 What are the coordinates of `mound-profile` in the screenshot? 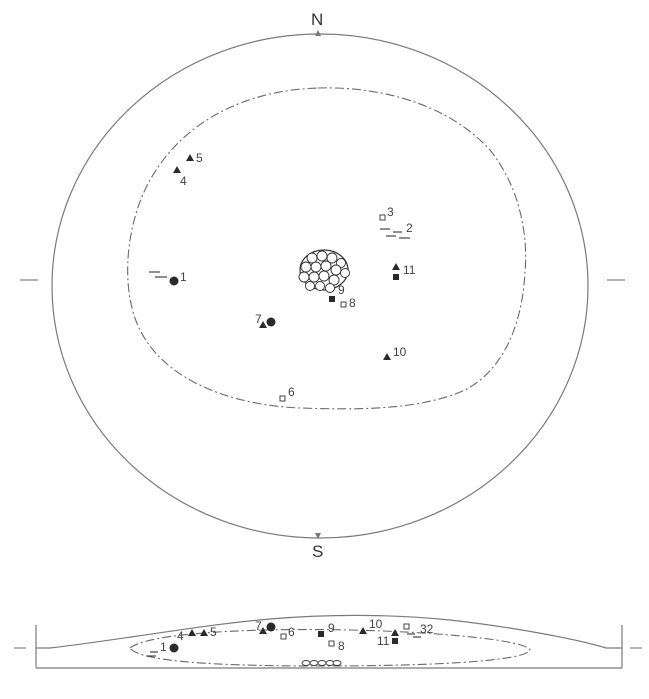 It's located at (329, 631).